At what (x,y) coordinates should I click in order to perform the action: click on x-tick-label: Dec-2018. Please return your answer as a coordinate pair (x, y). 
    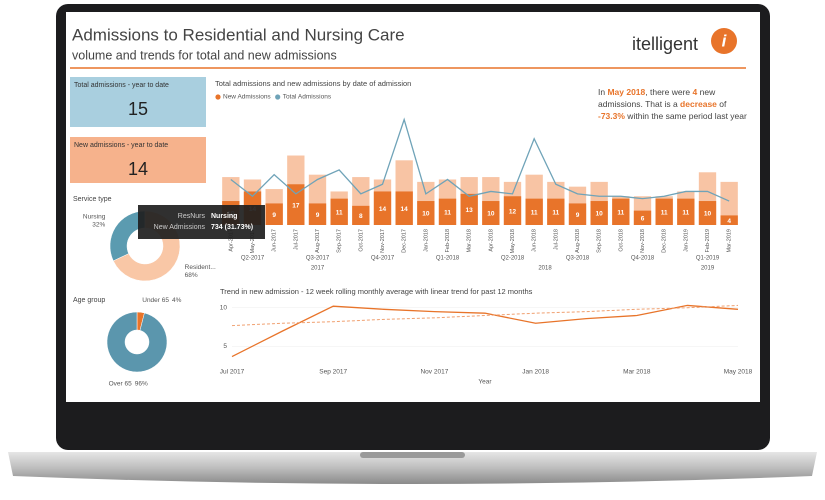
    Looking at the image, I should click on (665, 241).